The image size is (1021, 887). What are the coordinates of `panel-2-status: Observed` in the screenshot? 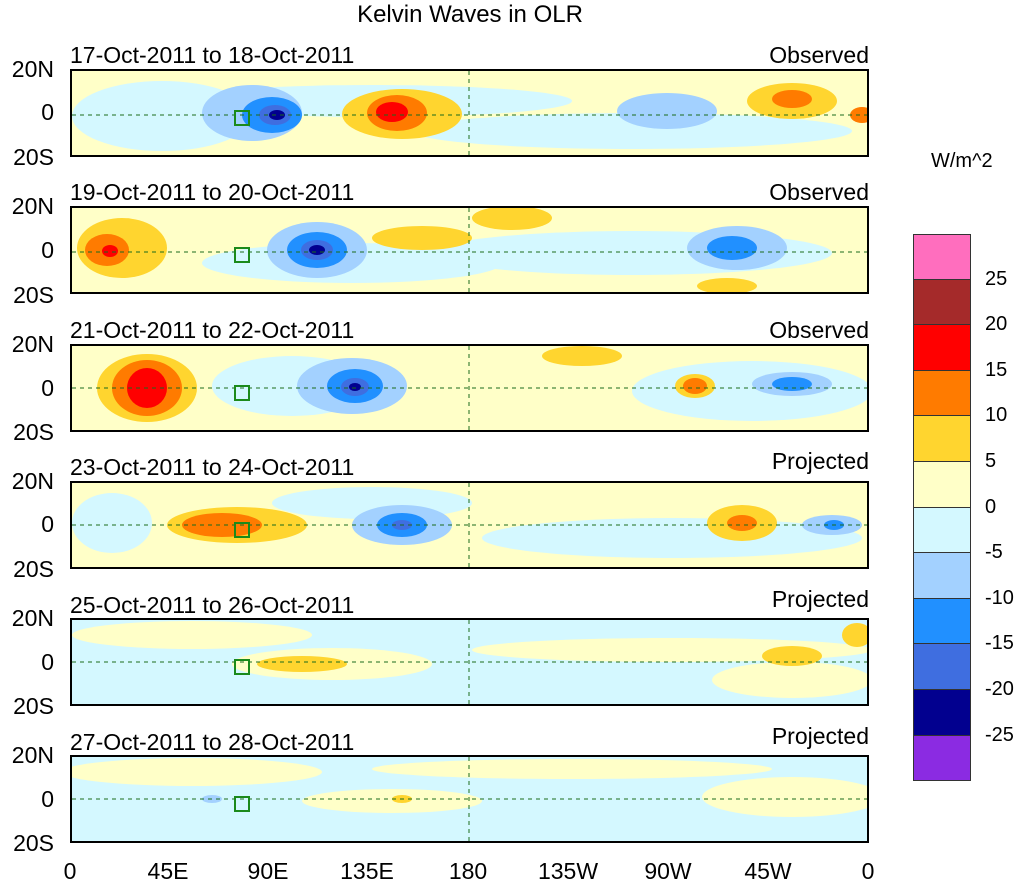 It's located at (819, 192).